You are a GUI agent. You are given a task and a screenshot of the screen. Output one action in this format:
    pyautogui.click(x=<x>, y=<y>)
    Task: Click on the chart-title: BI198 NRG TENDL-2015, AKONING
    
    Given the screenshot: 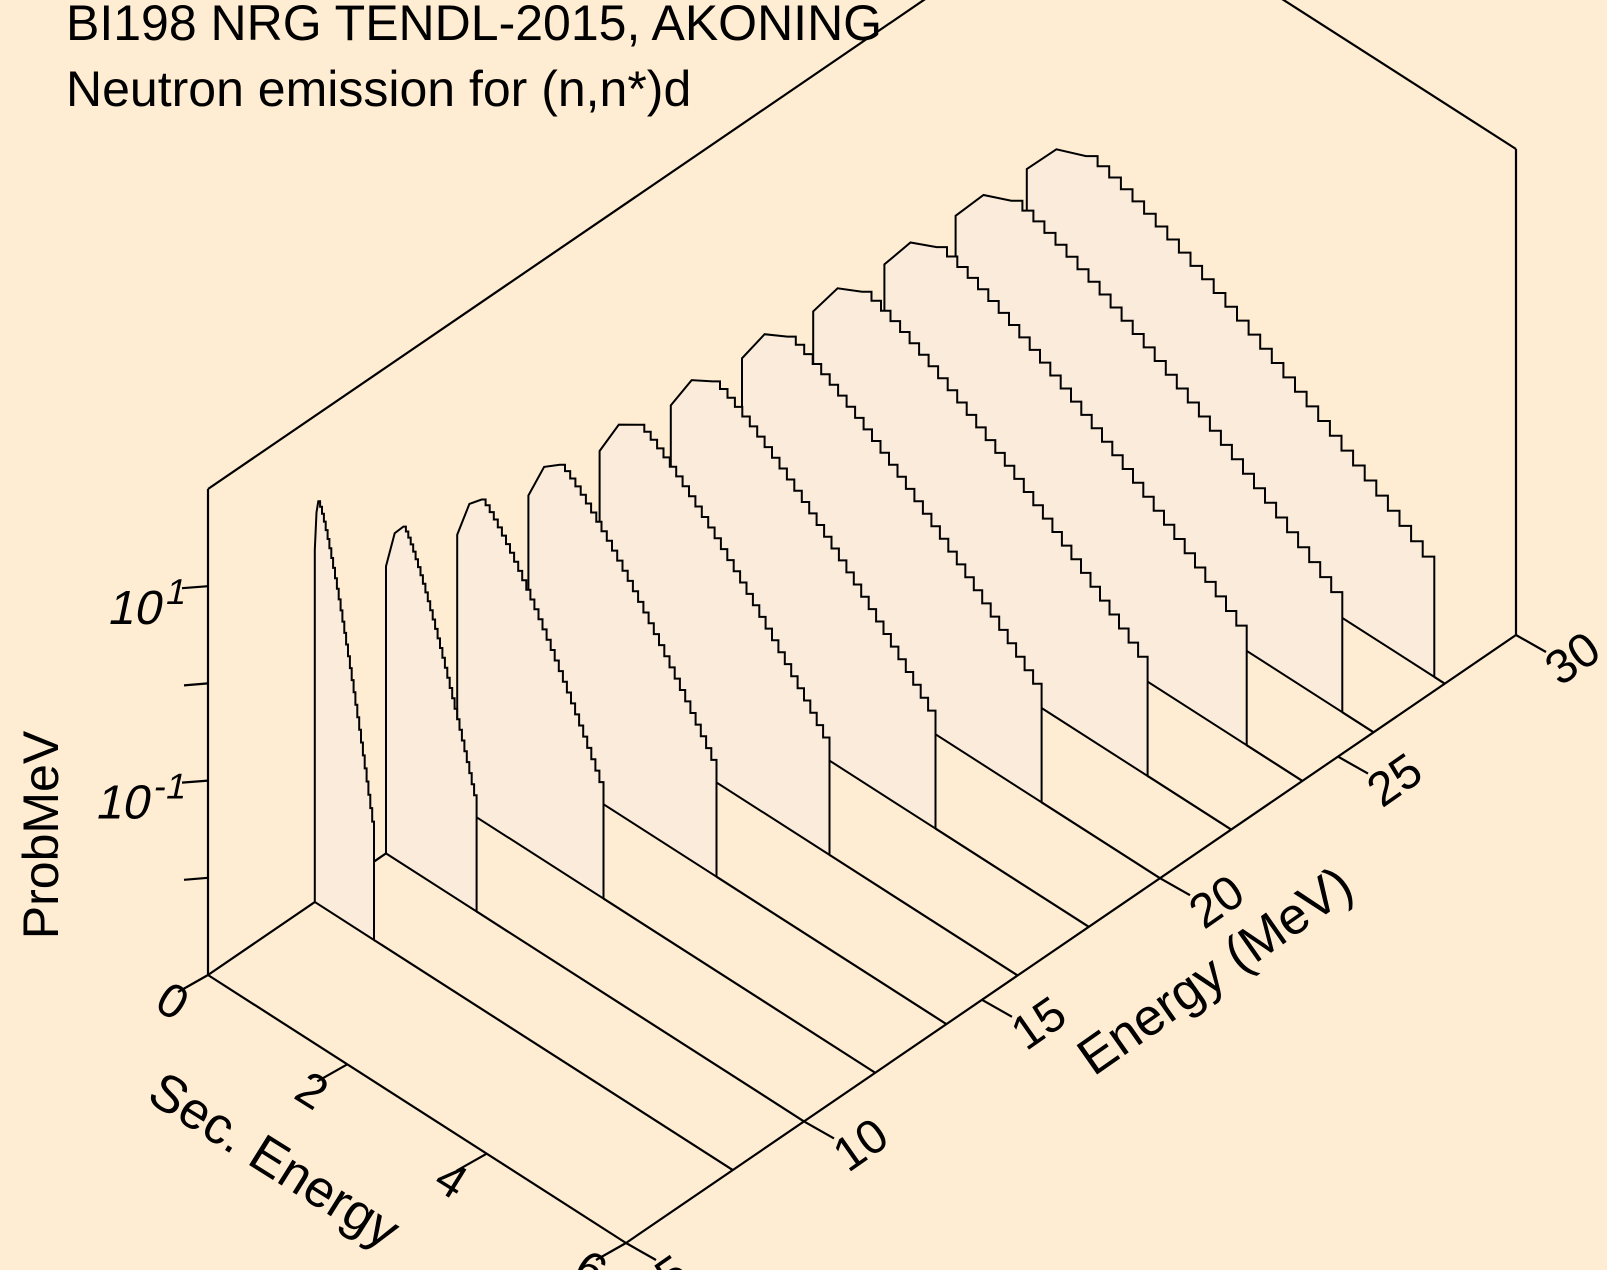 What is the action you would take?
    pyautogui.click(x=474, y=25)
    